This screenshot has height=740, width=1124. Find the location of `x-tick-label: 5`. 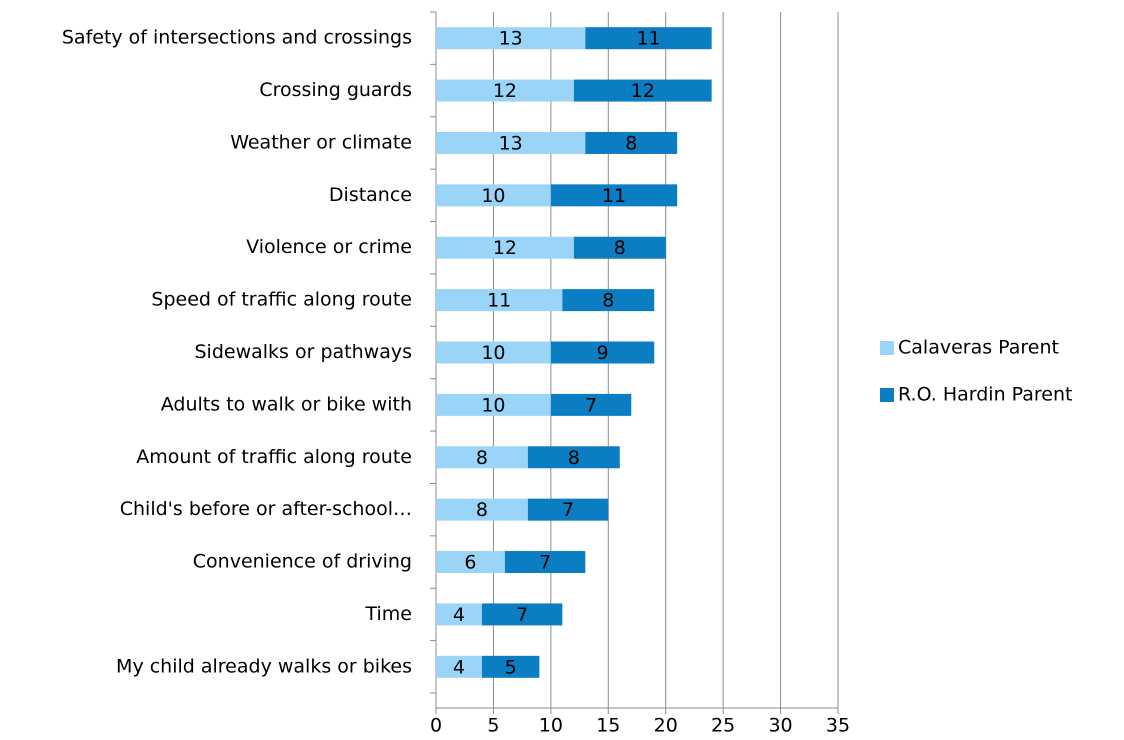

x-tick-label: 5 is located at coordinates (493, 726).